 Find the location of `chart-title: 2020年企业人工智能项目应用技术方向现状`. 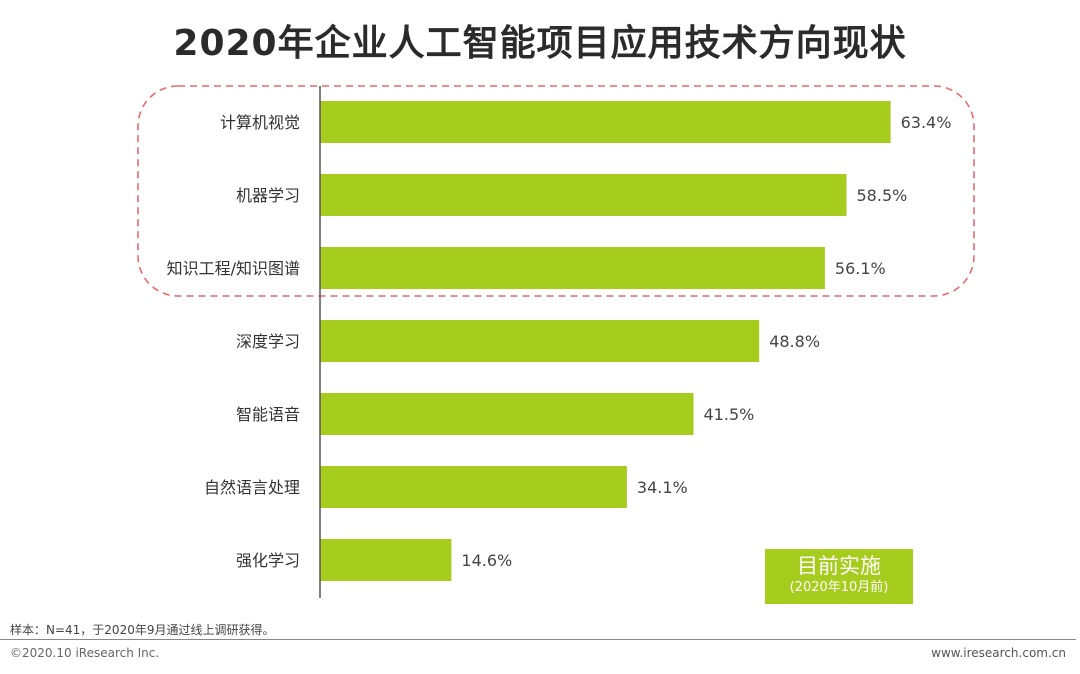

chart-title: 2020年企业人工智能项目应用技术方向现状 is located at coordinates (540, 43).